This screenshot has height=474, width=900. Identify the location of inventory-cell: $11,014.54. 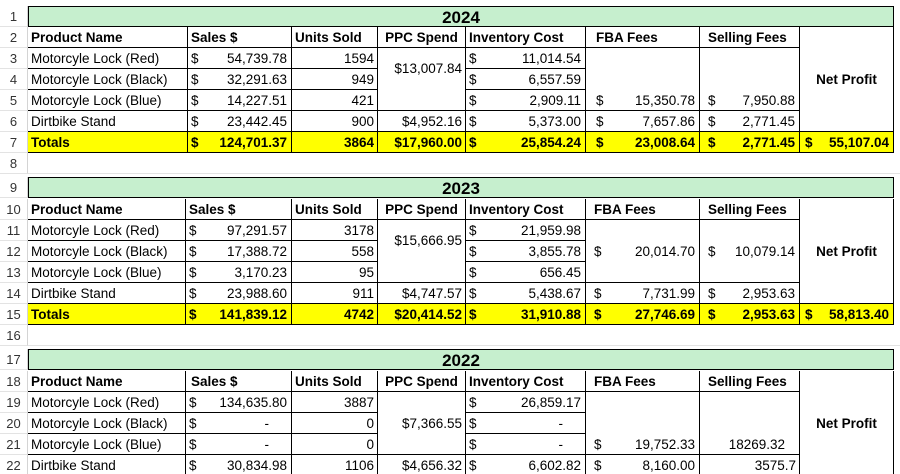
(526, 58).